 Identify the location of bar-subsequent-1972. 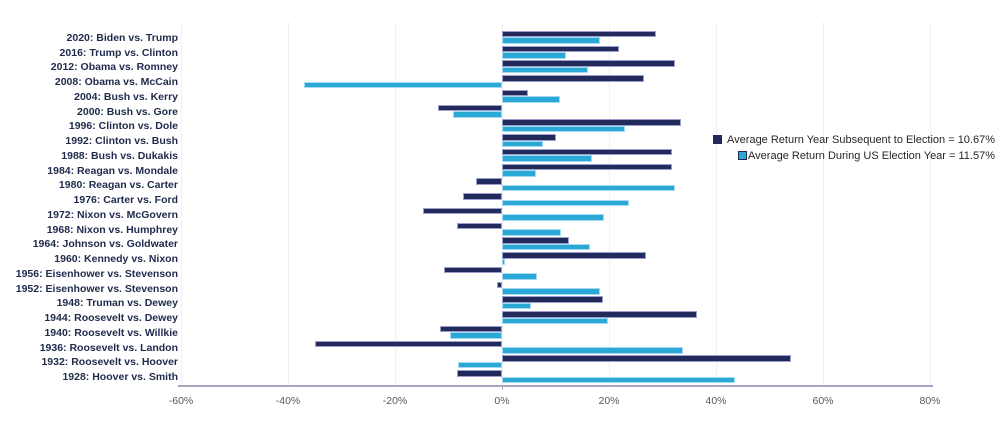
(462, 211).